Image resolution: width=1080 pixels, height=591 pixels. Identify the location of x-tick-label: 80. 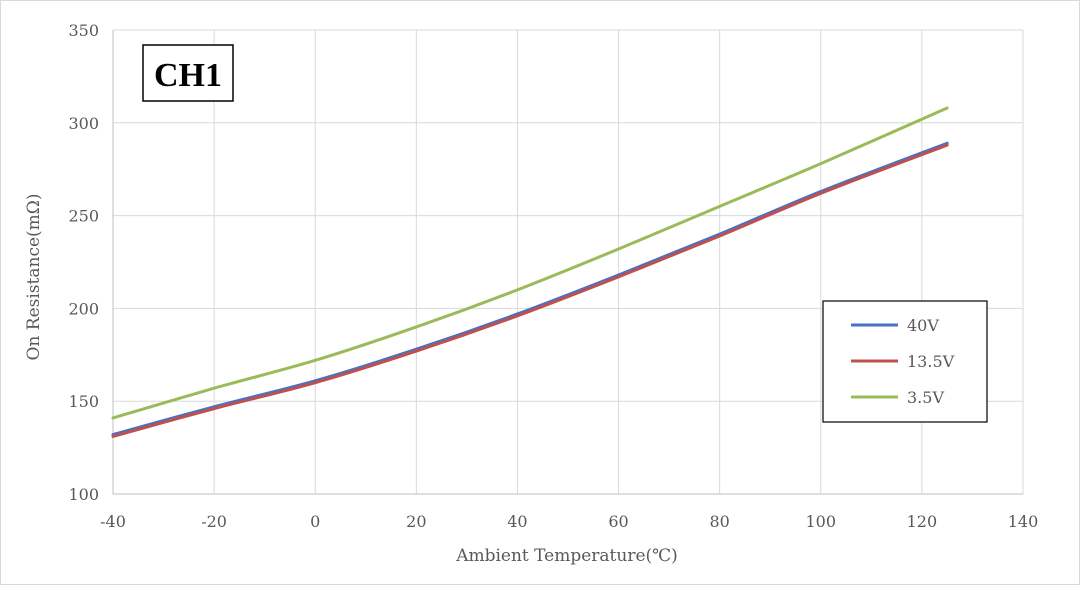
(719, 521).